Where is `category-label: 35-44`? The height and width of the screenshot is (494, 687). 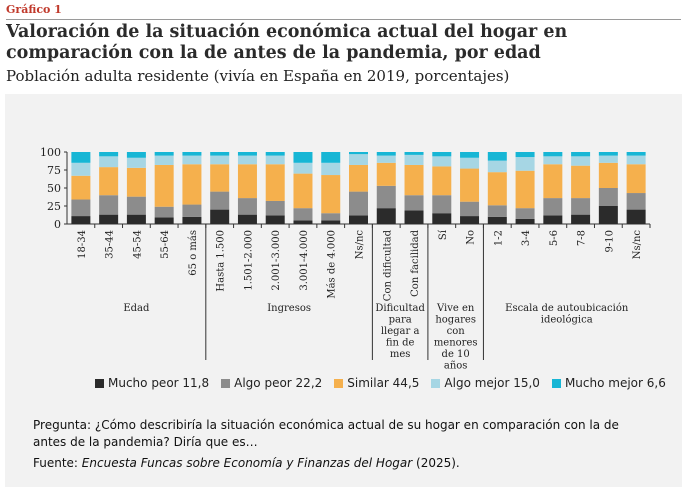 category-label: 35-44 is located at coordinates (110, 244).